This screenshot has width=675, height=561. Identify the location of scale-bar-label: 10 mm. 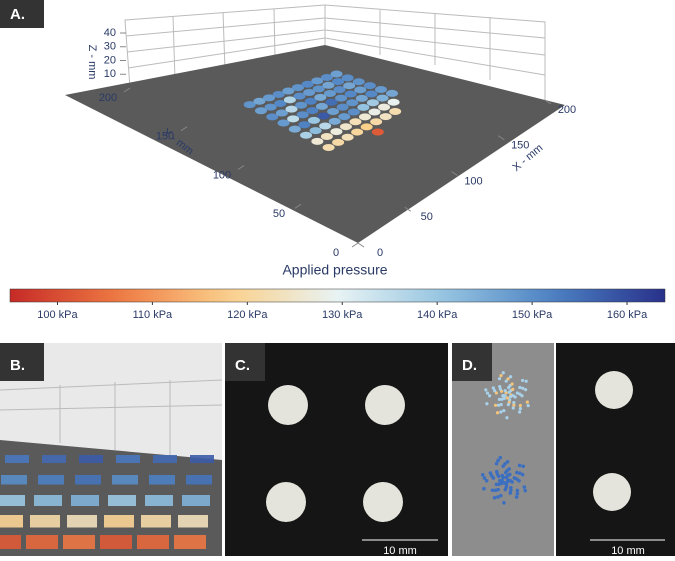
(400, 550).